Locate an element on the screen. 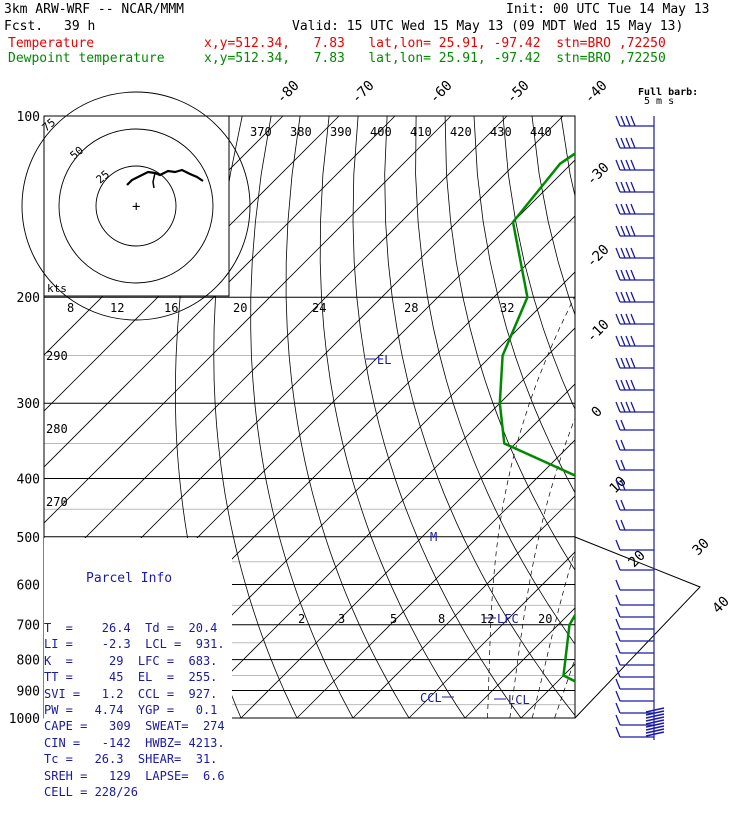 The width and height of the screenshot is (740, 817). parcel-info-row: K = 29 LFC = 683. is located at coordinates (131, 660).